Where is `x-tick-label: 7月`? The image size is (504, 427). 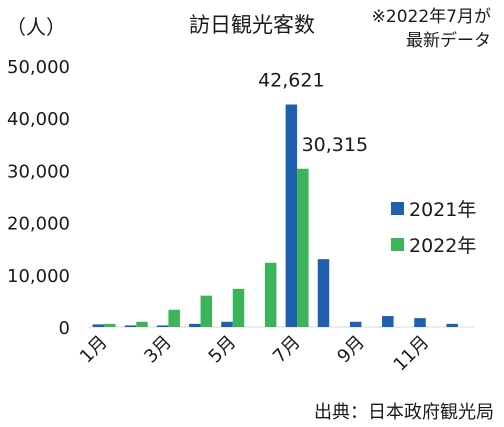
x-tick-label: 7月 is located at coordinates (287, 350).